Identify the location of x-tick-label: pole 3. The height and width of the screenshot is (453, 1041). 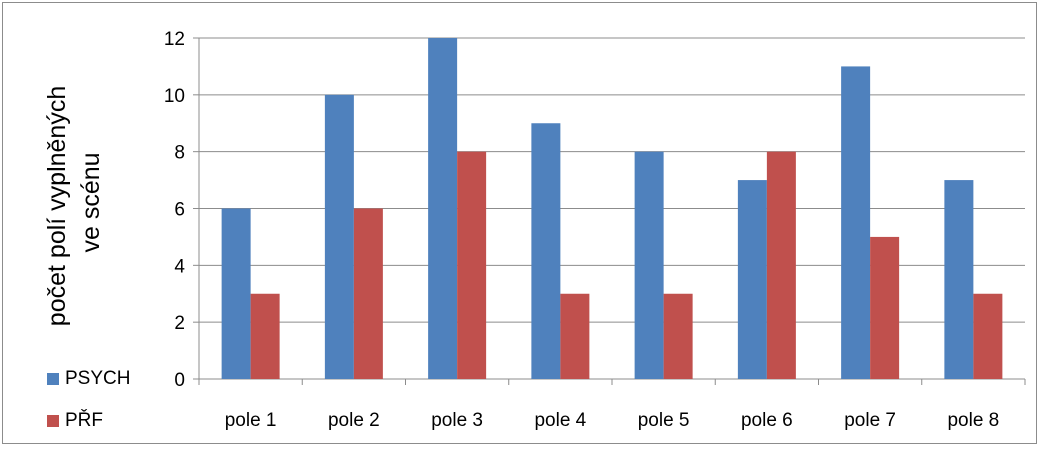
(457, 420).